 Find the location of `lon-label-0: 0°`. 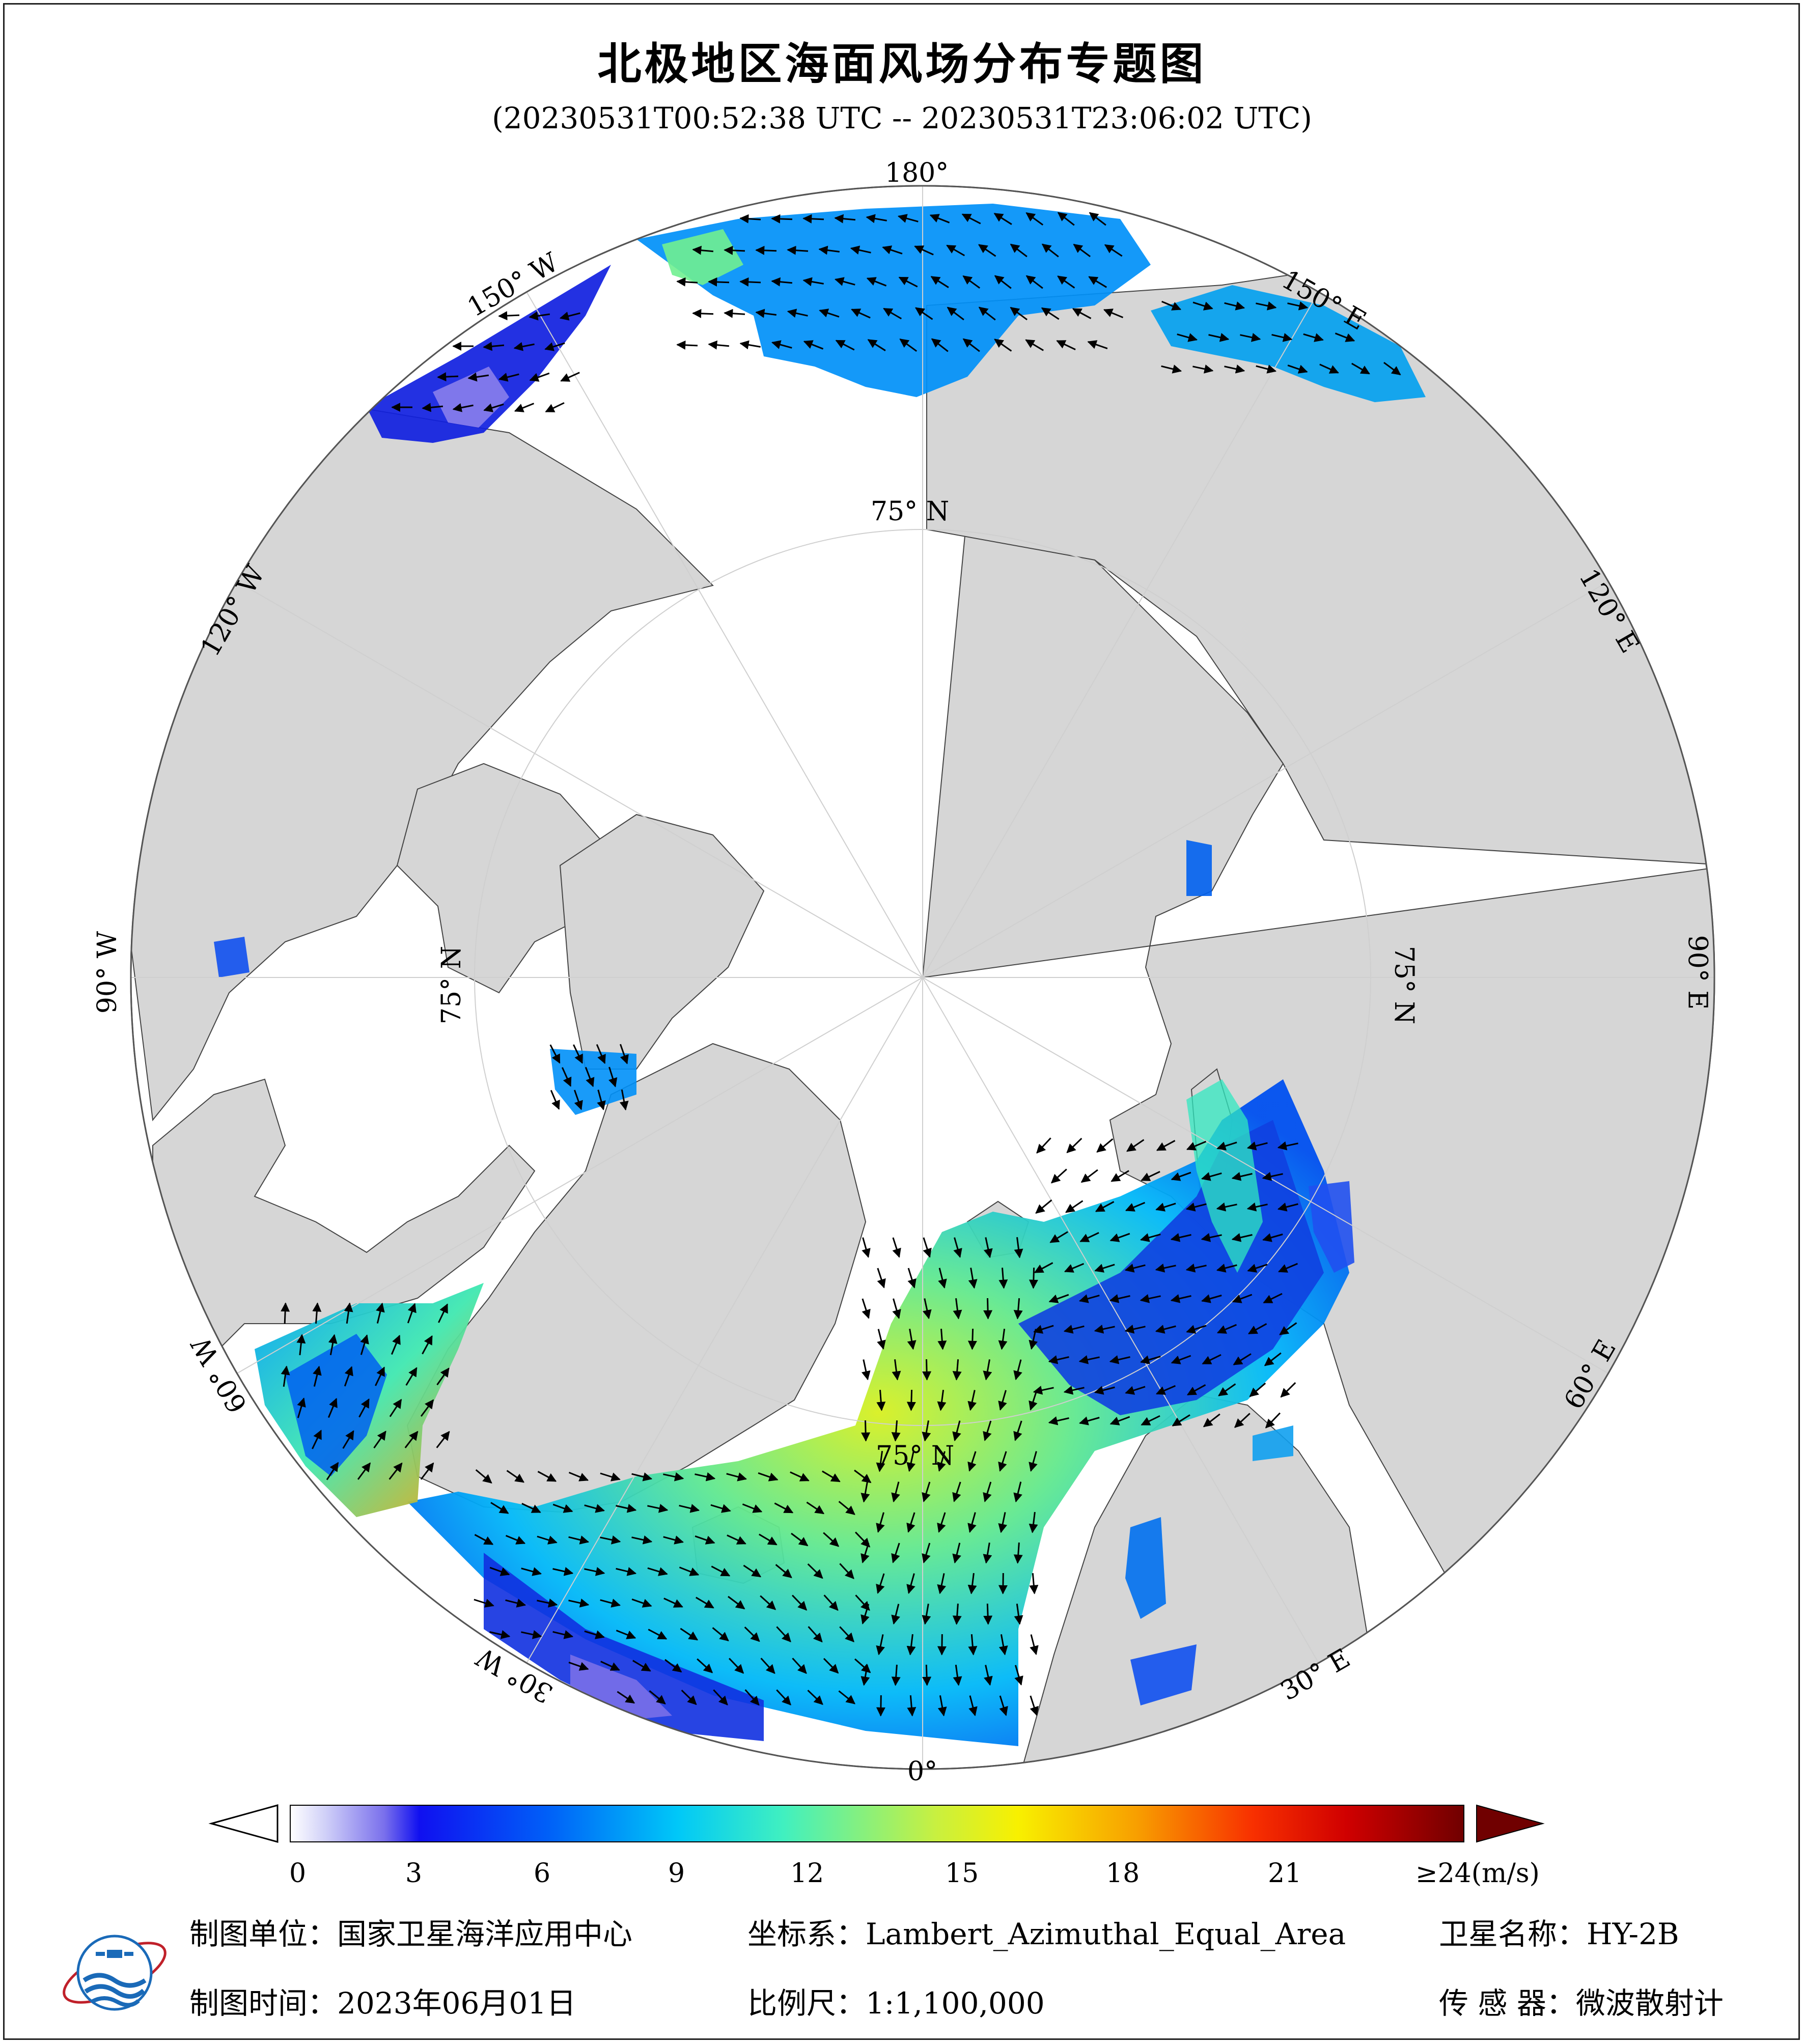

lon-label-0: 0° is located at coordinates (922, 1771).